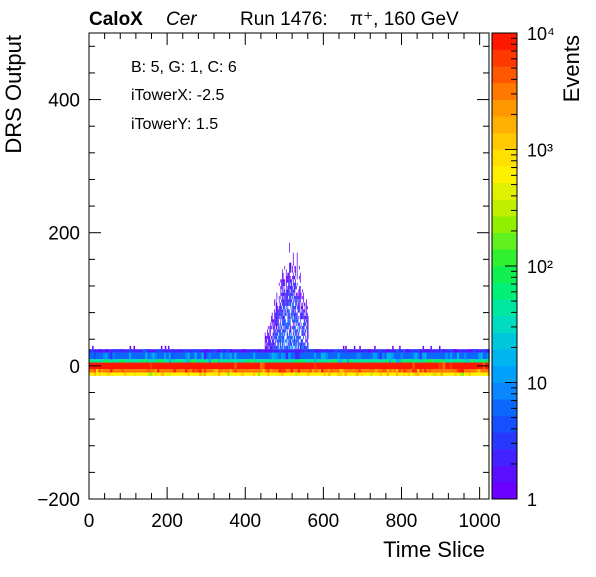  What do you see at coordinates (404, 19) in the screenshot?
I see `header-beam: π⁺, 160 GeV` at bounding box center [404, 19].